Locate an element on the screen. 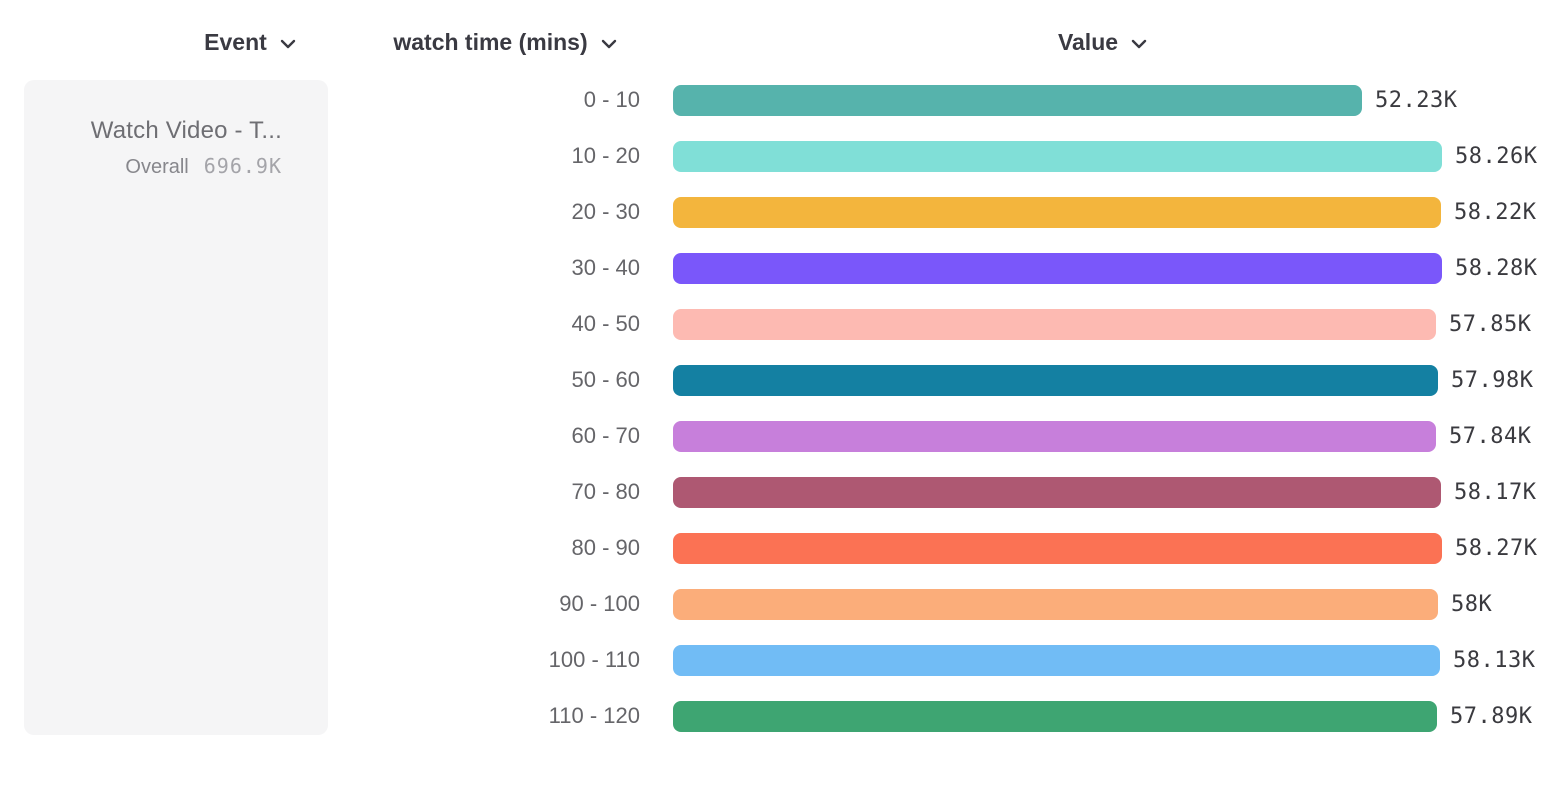  chart-row: 90 - 100 58K is located at coordinates (784, 604).